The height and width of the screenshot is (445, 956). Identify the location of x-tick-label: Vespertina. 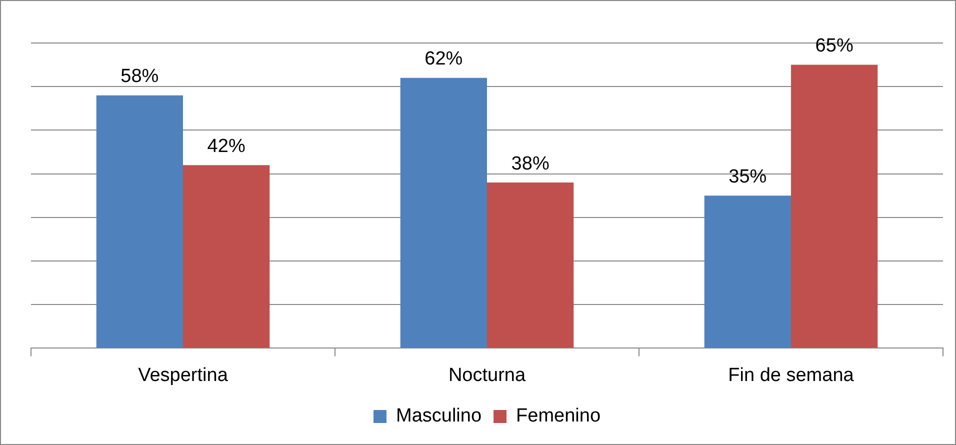
(183, 375).